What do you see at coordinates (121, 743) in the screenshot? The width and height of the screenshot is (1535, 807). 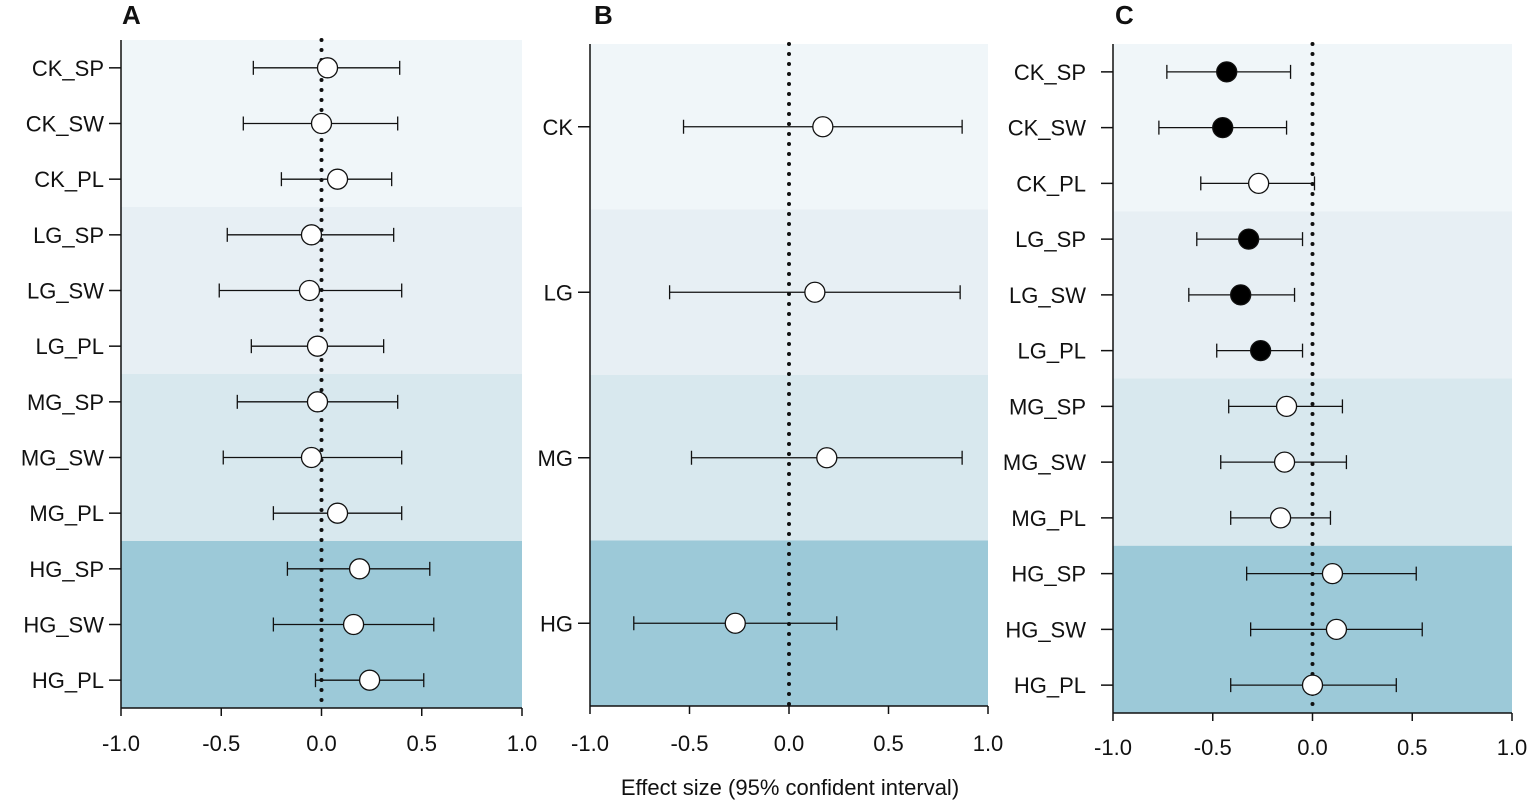 I see `x-tick-label-a: -1.0` at bounding box center [121, 743].